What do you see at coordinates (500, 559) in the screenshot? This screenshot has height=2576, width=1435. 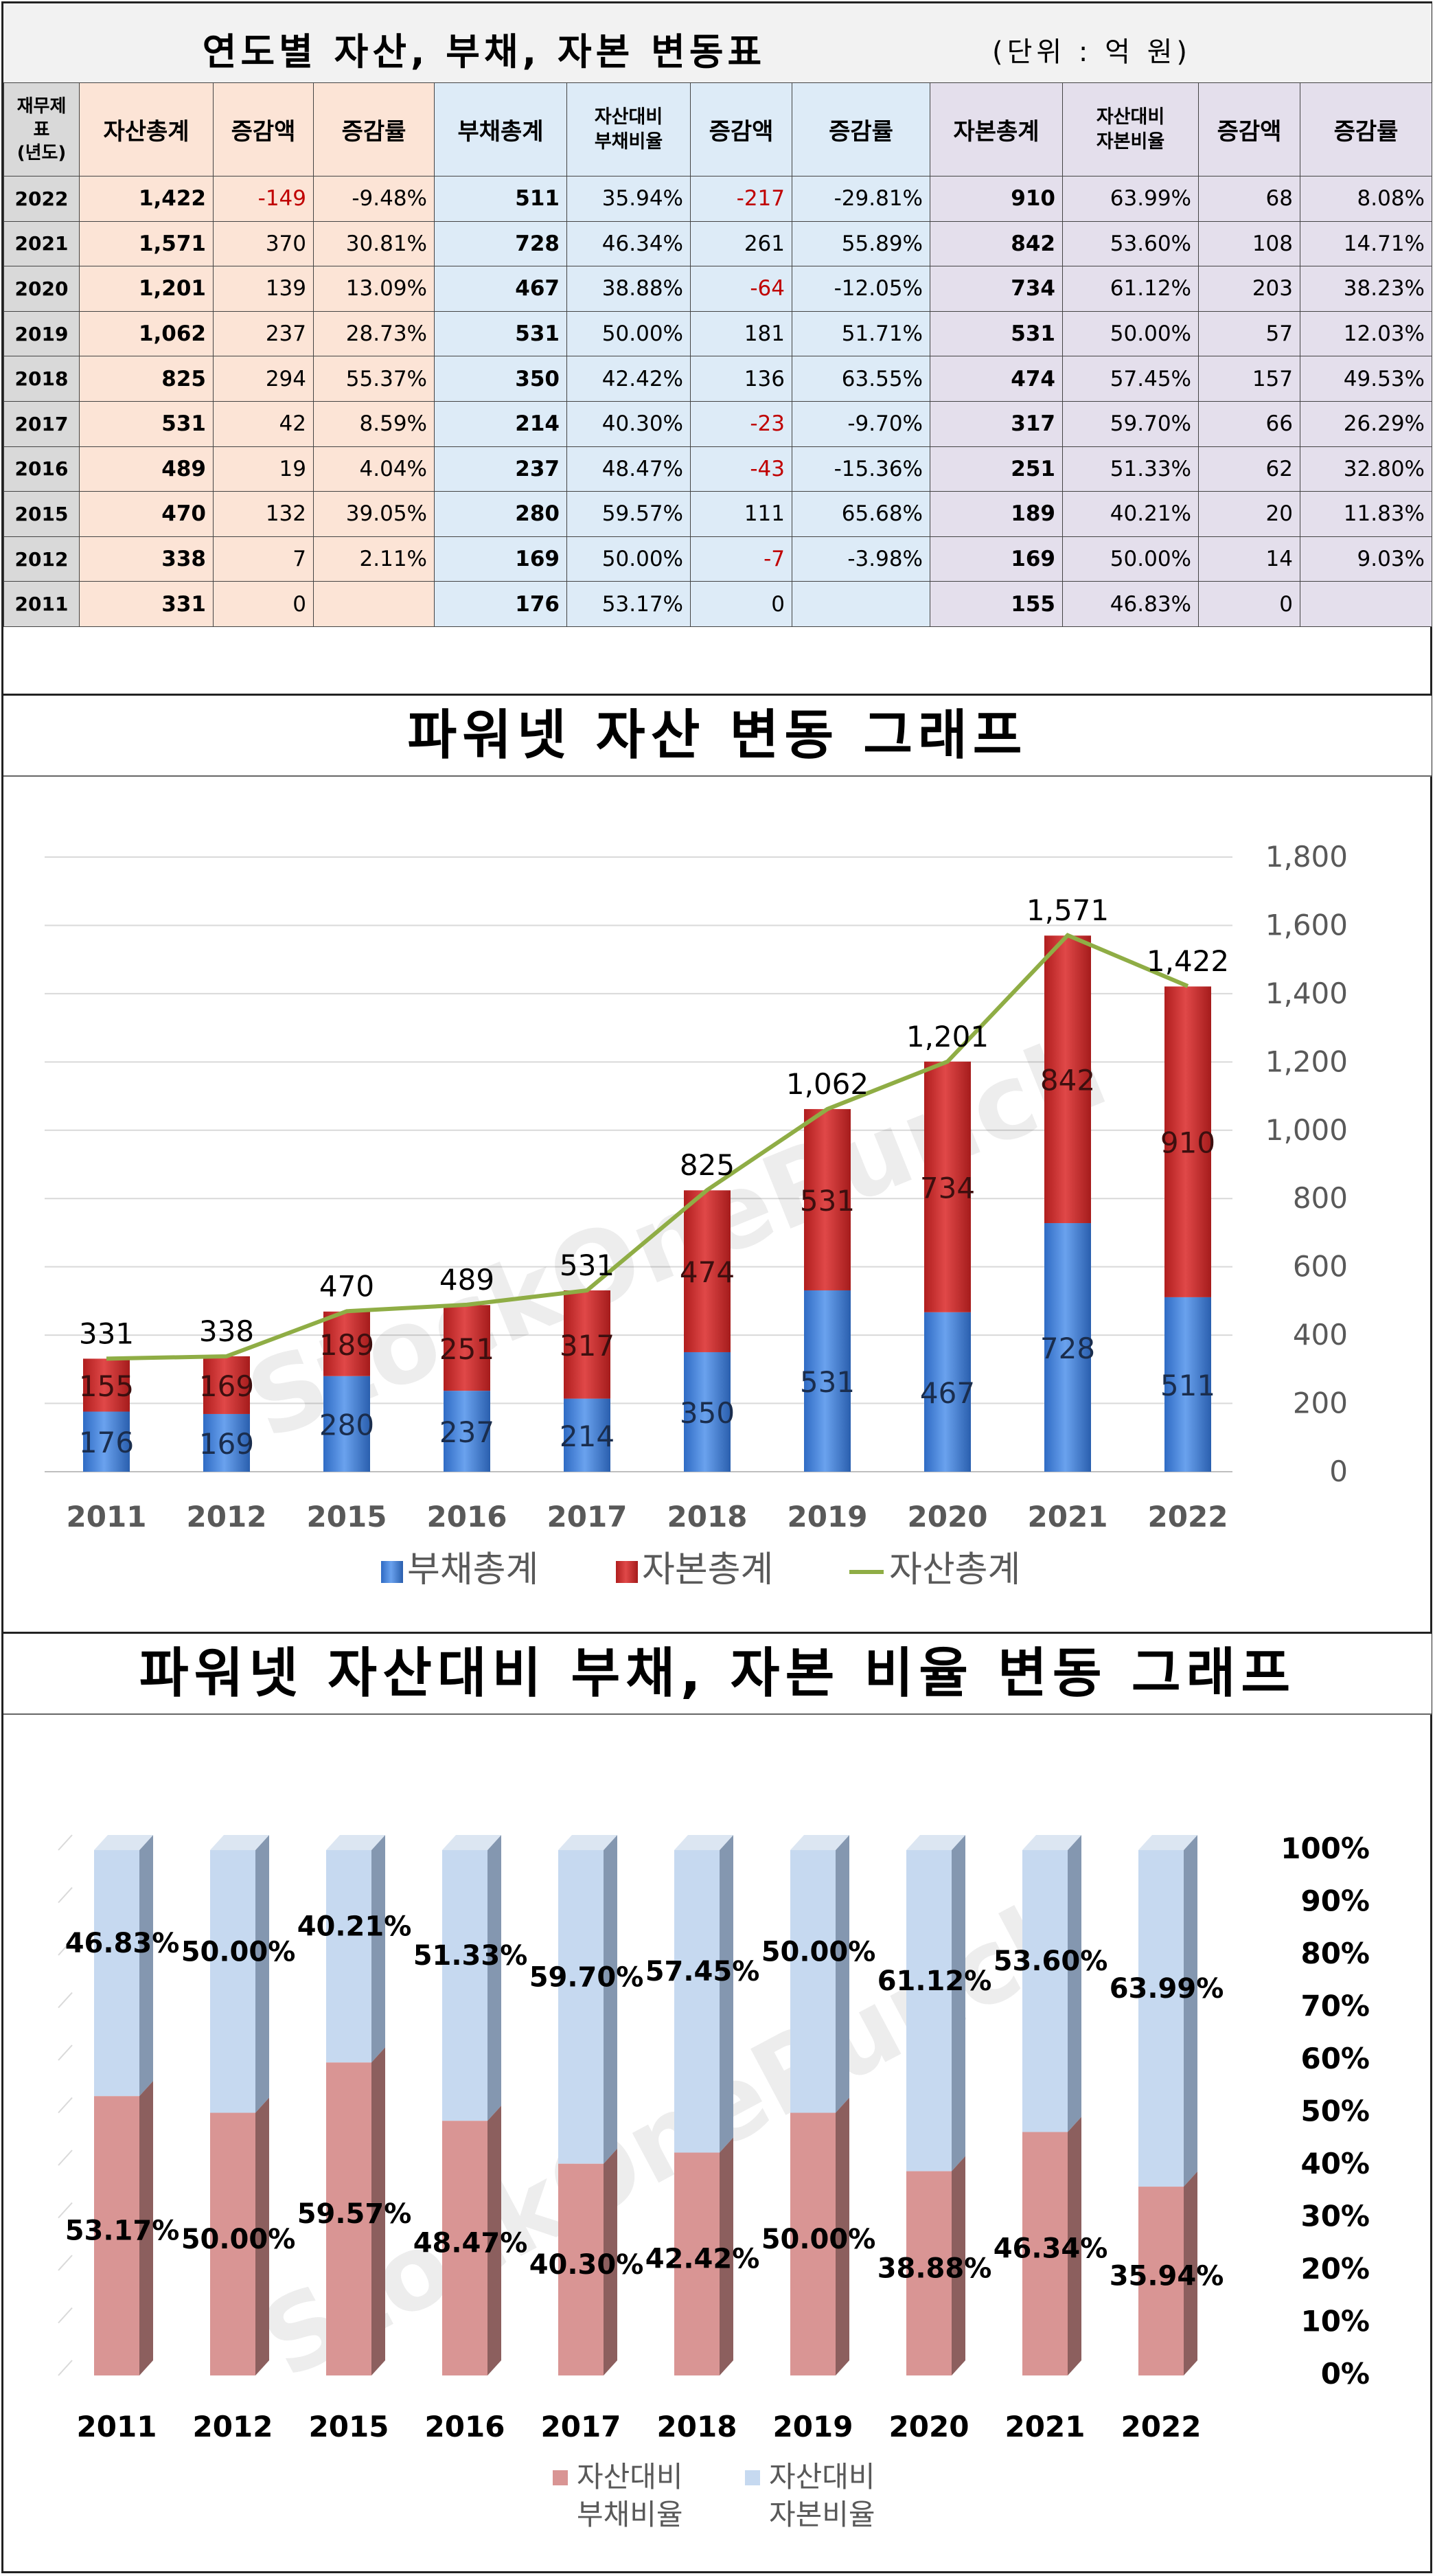 I see `cell-debt: 169` at bounding box center [500, 559].